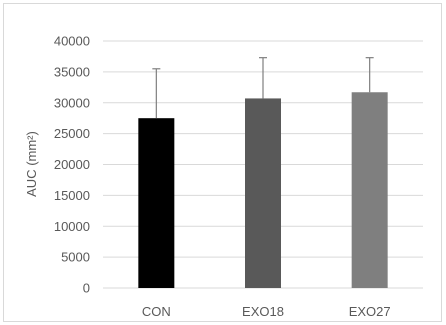  Describe the element at coordinates (31, 164) in the screenshot. I see `y-axis-title: AUC (mm²)` at that location.